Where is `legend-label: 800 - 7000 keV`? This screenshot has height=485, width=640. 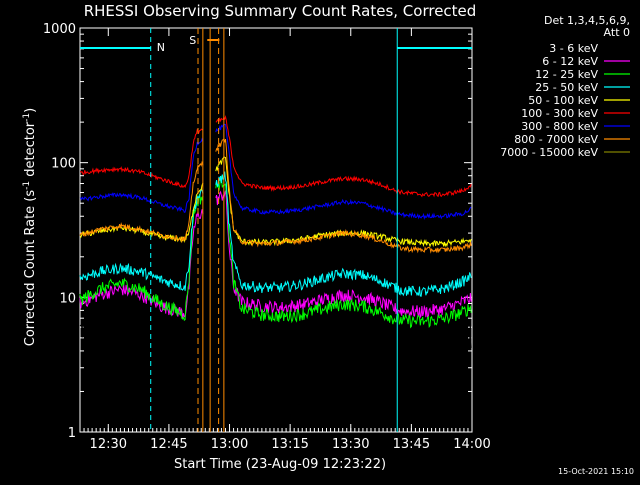
legend-label: 800 - 7000 keV is located at coordinates (556, 139).